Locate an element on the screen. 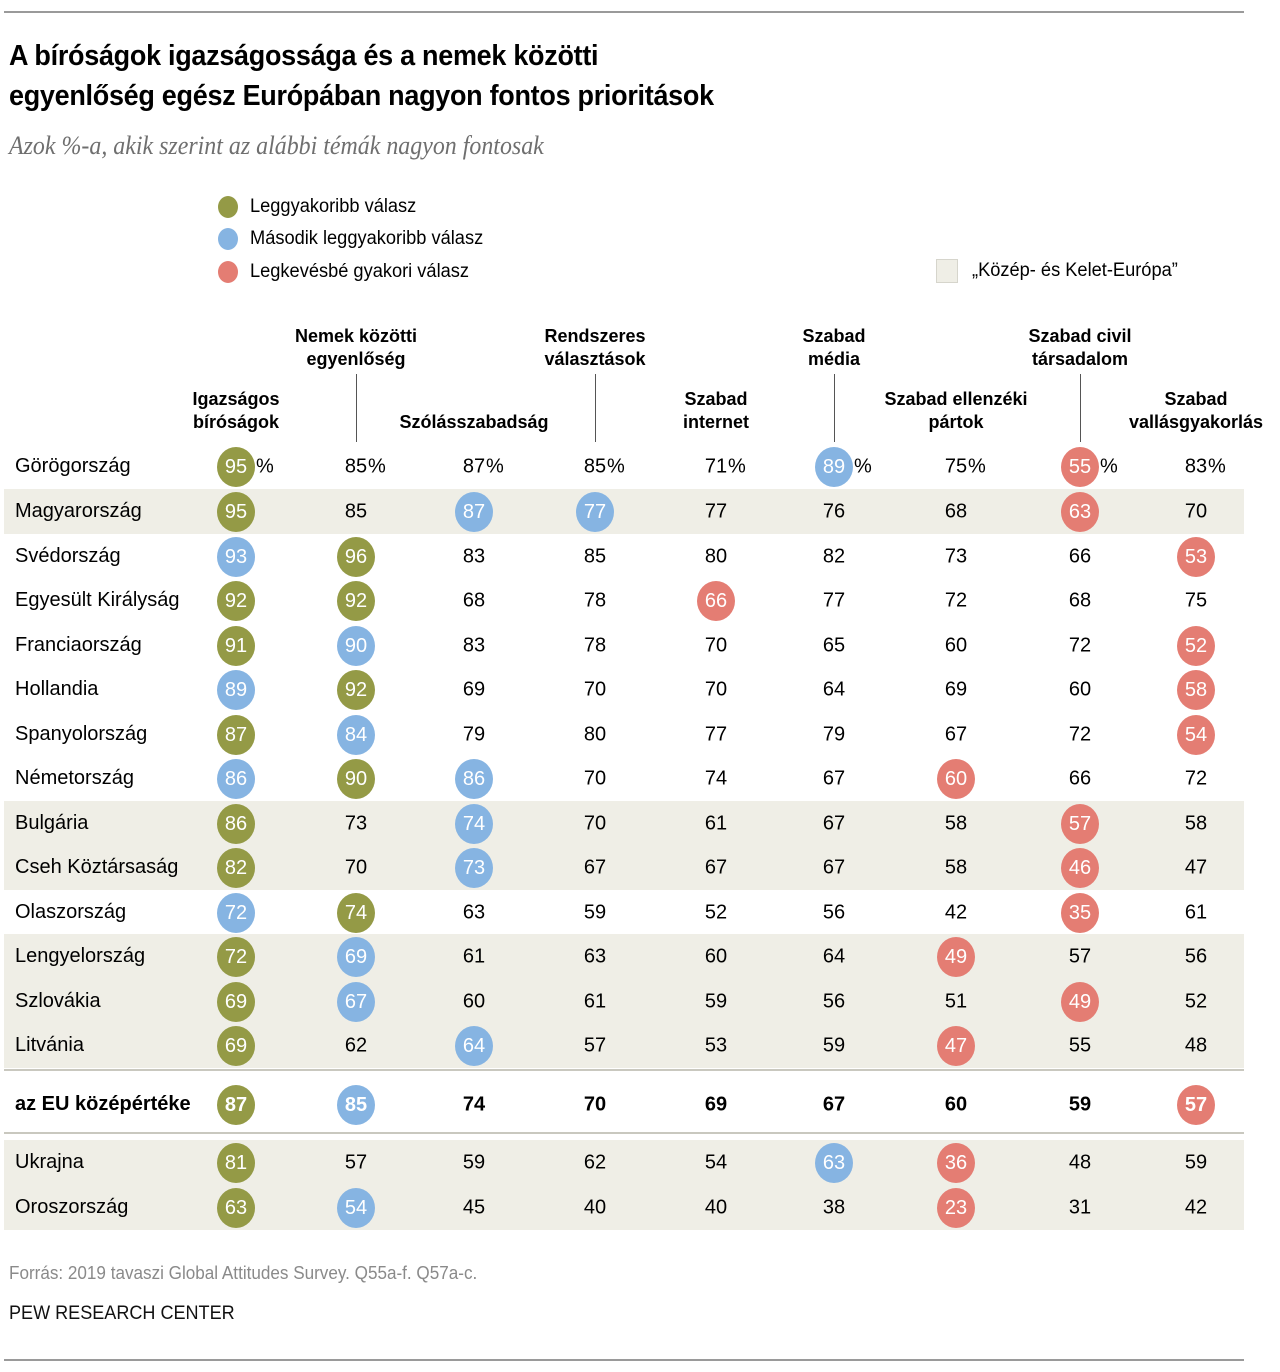  value-text: 54 is located at coordinates (716, 1162).